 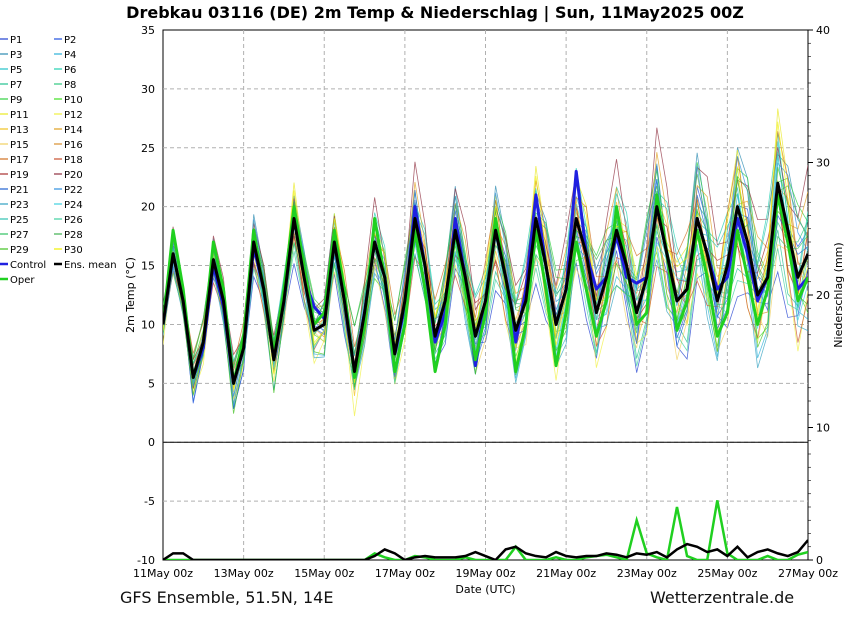 What do you see at coordinates (151, 442) in the screenshot?
I see `y-tick-label: 0` at bounding box center [151, 442].